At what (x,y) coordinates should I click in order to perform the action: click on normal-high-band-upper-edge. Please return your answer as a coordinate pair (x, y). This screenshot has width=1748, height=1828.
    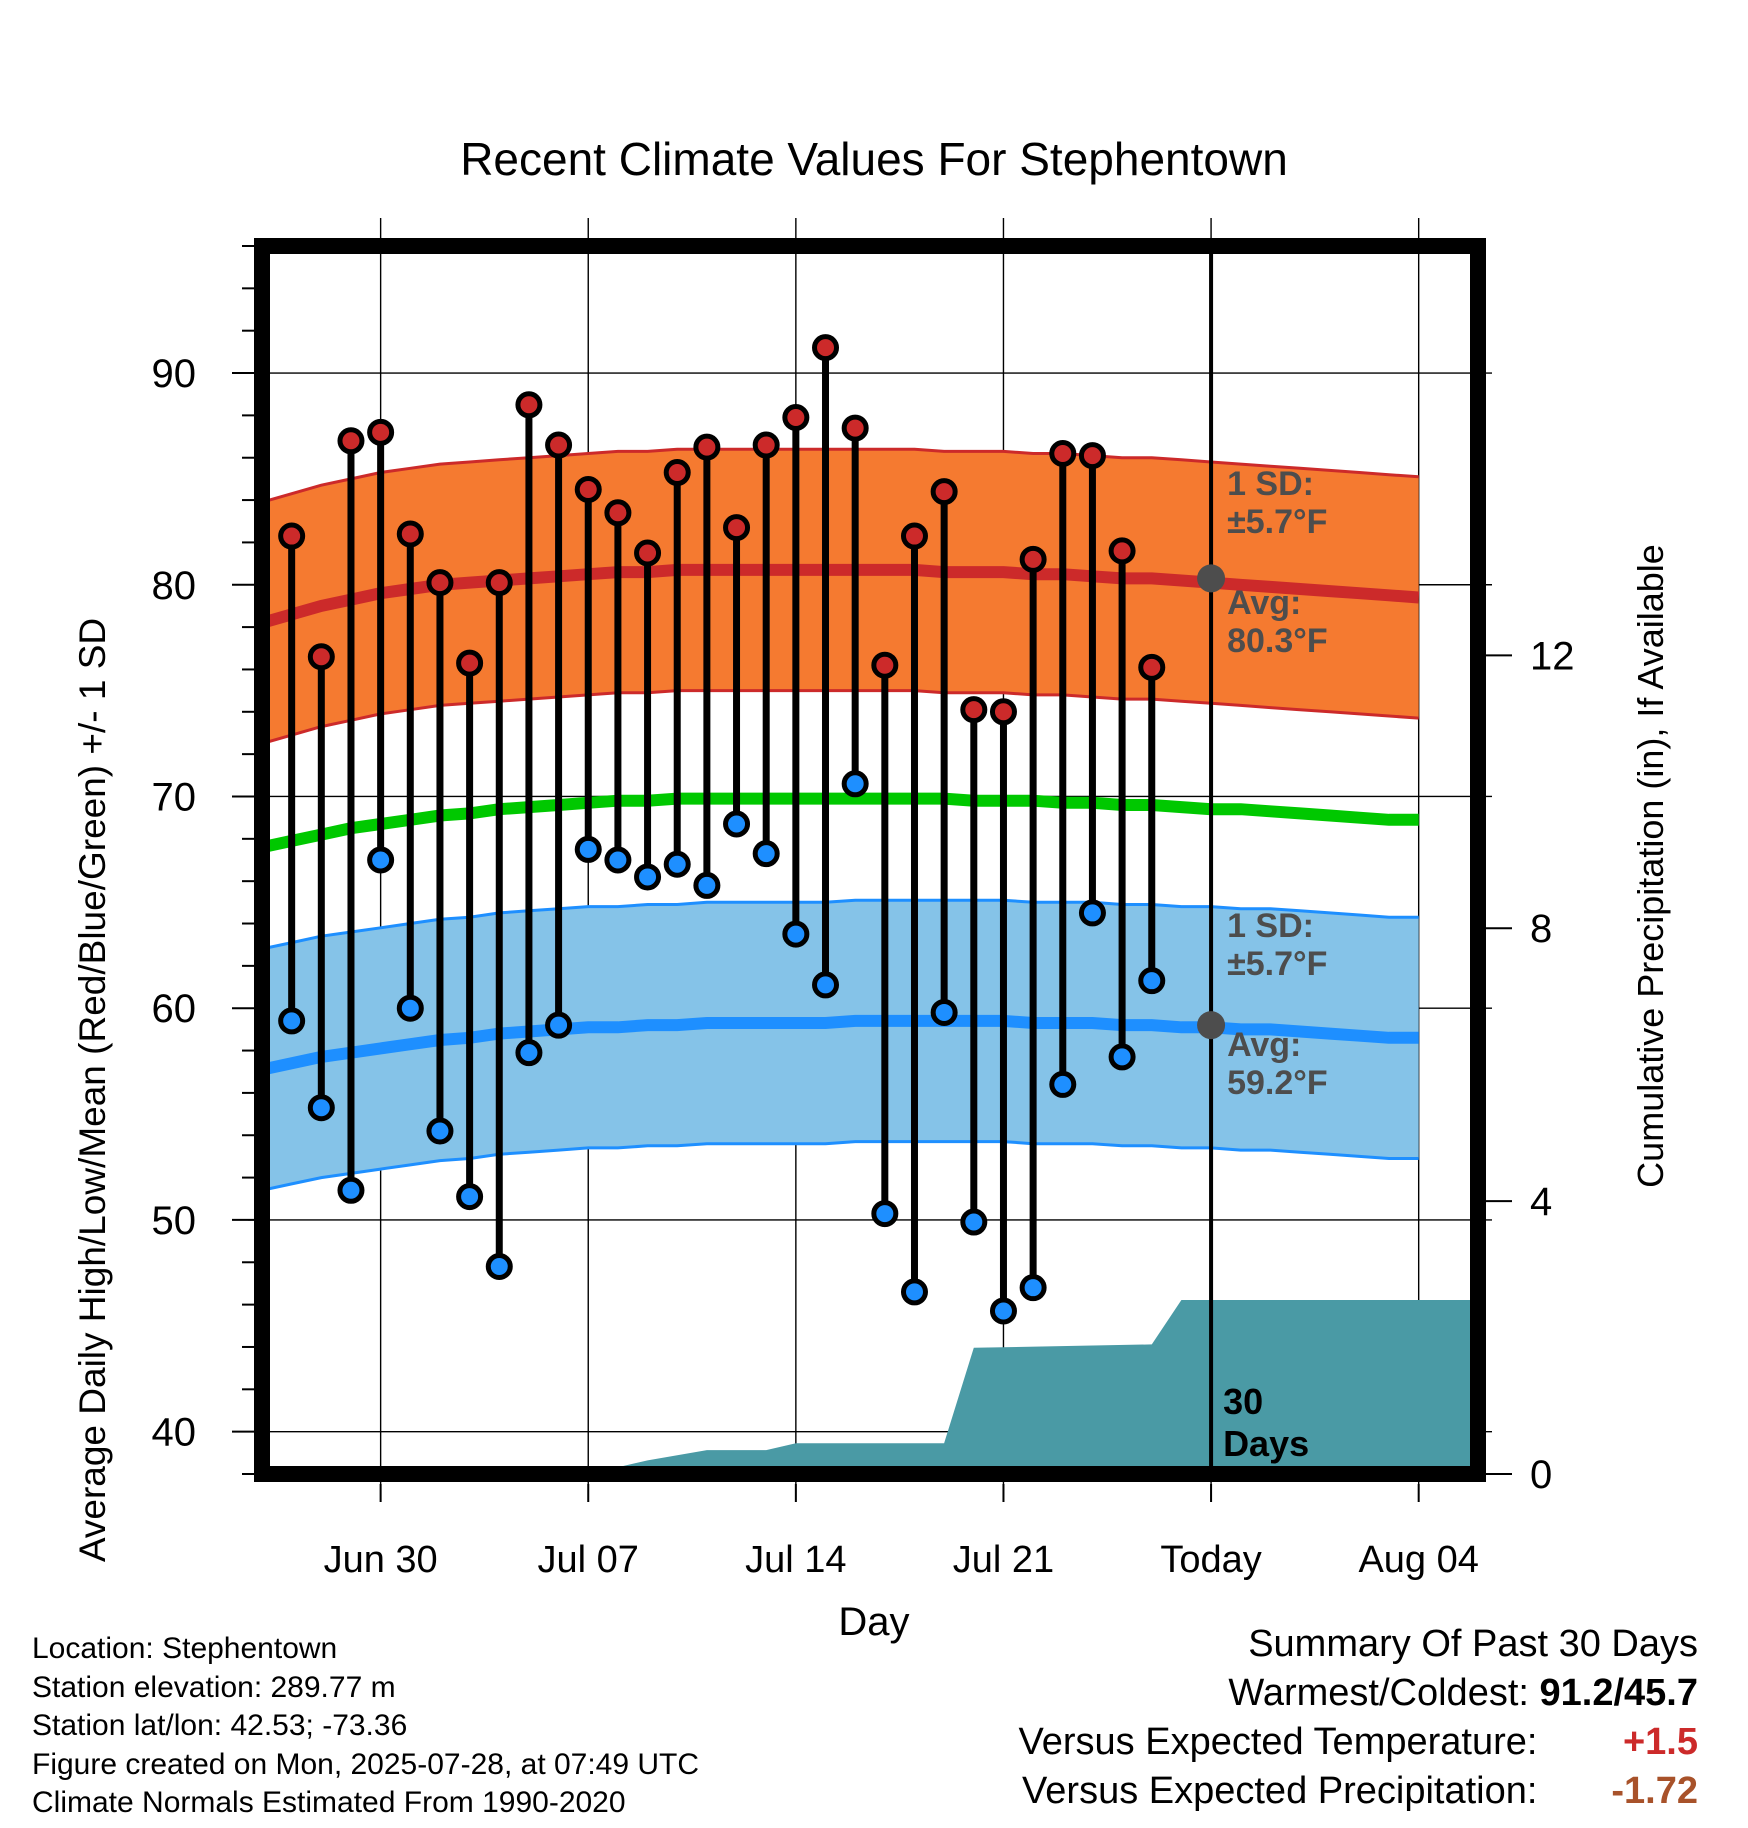
    Looking at the image, I should click on (840, 475).